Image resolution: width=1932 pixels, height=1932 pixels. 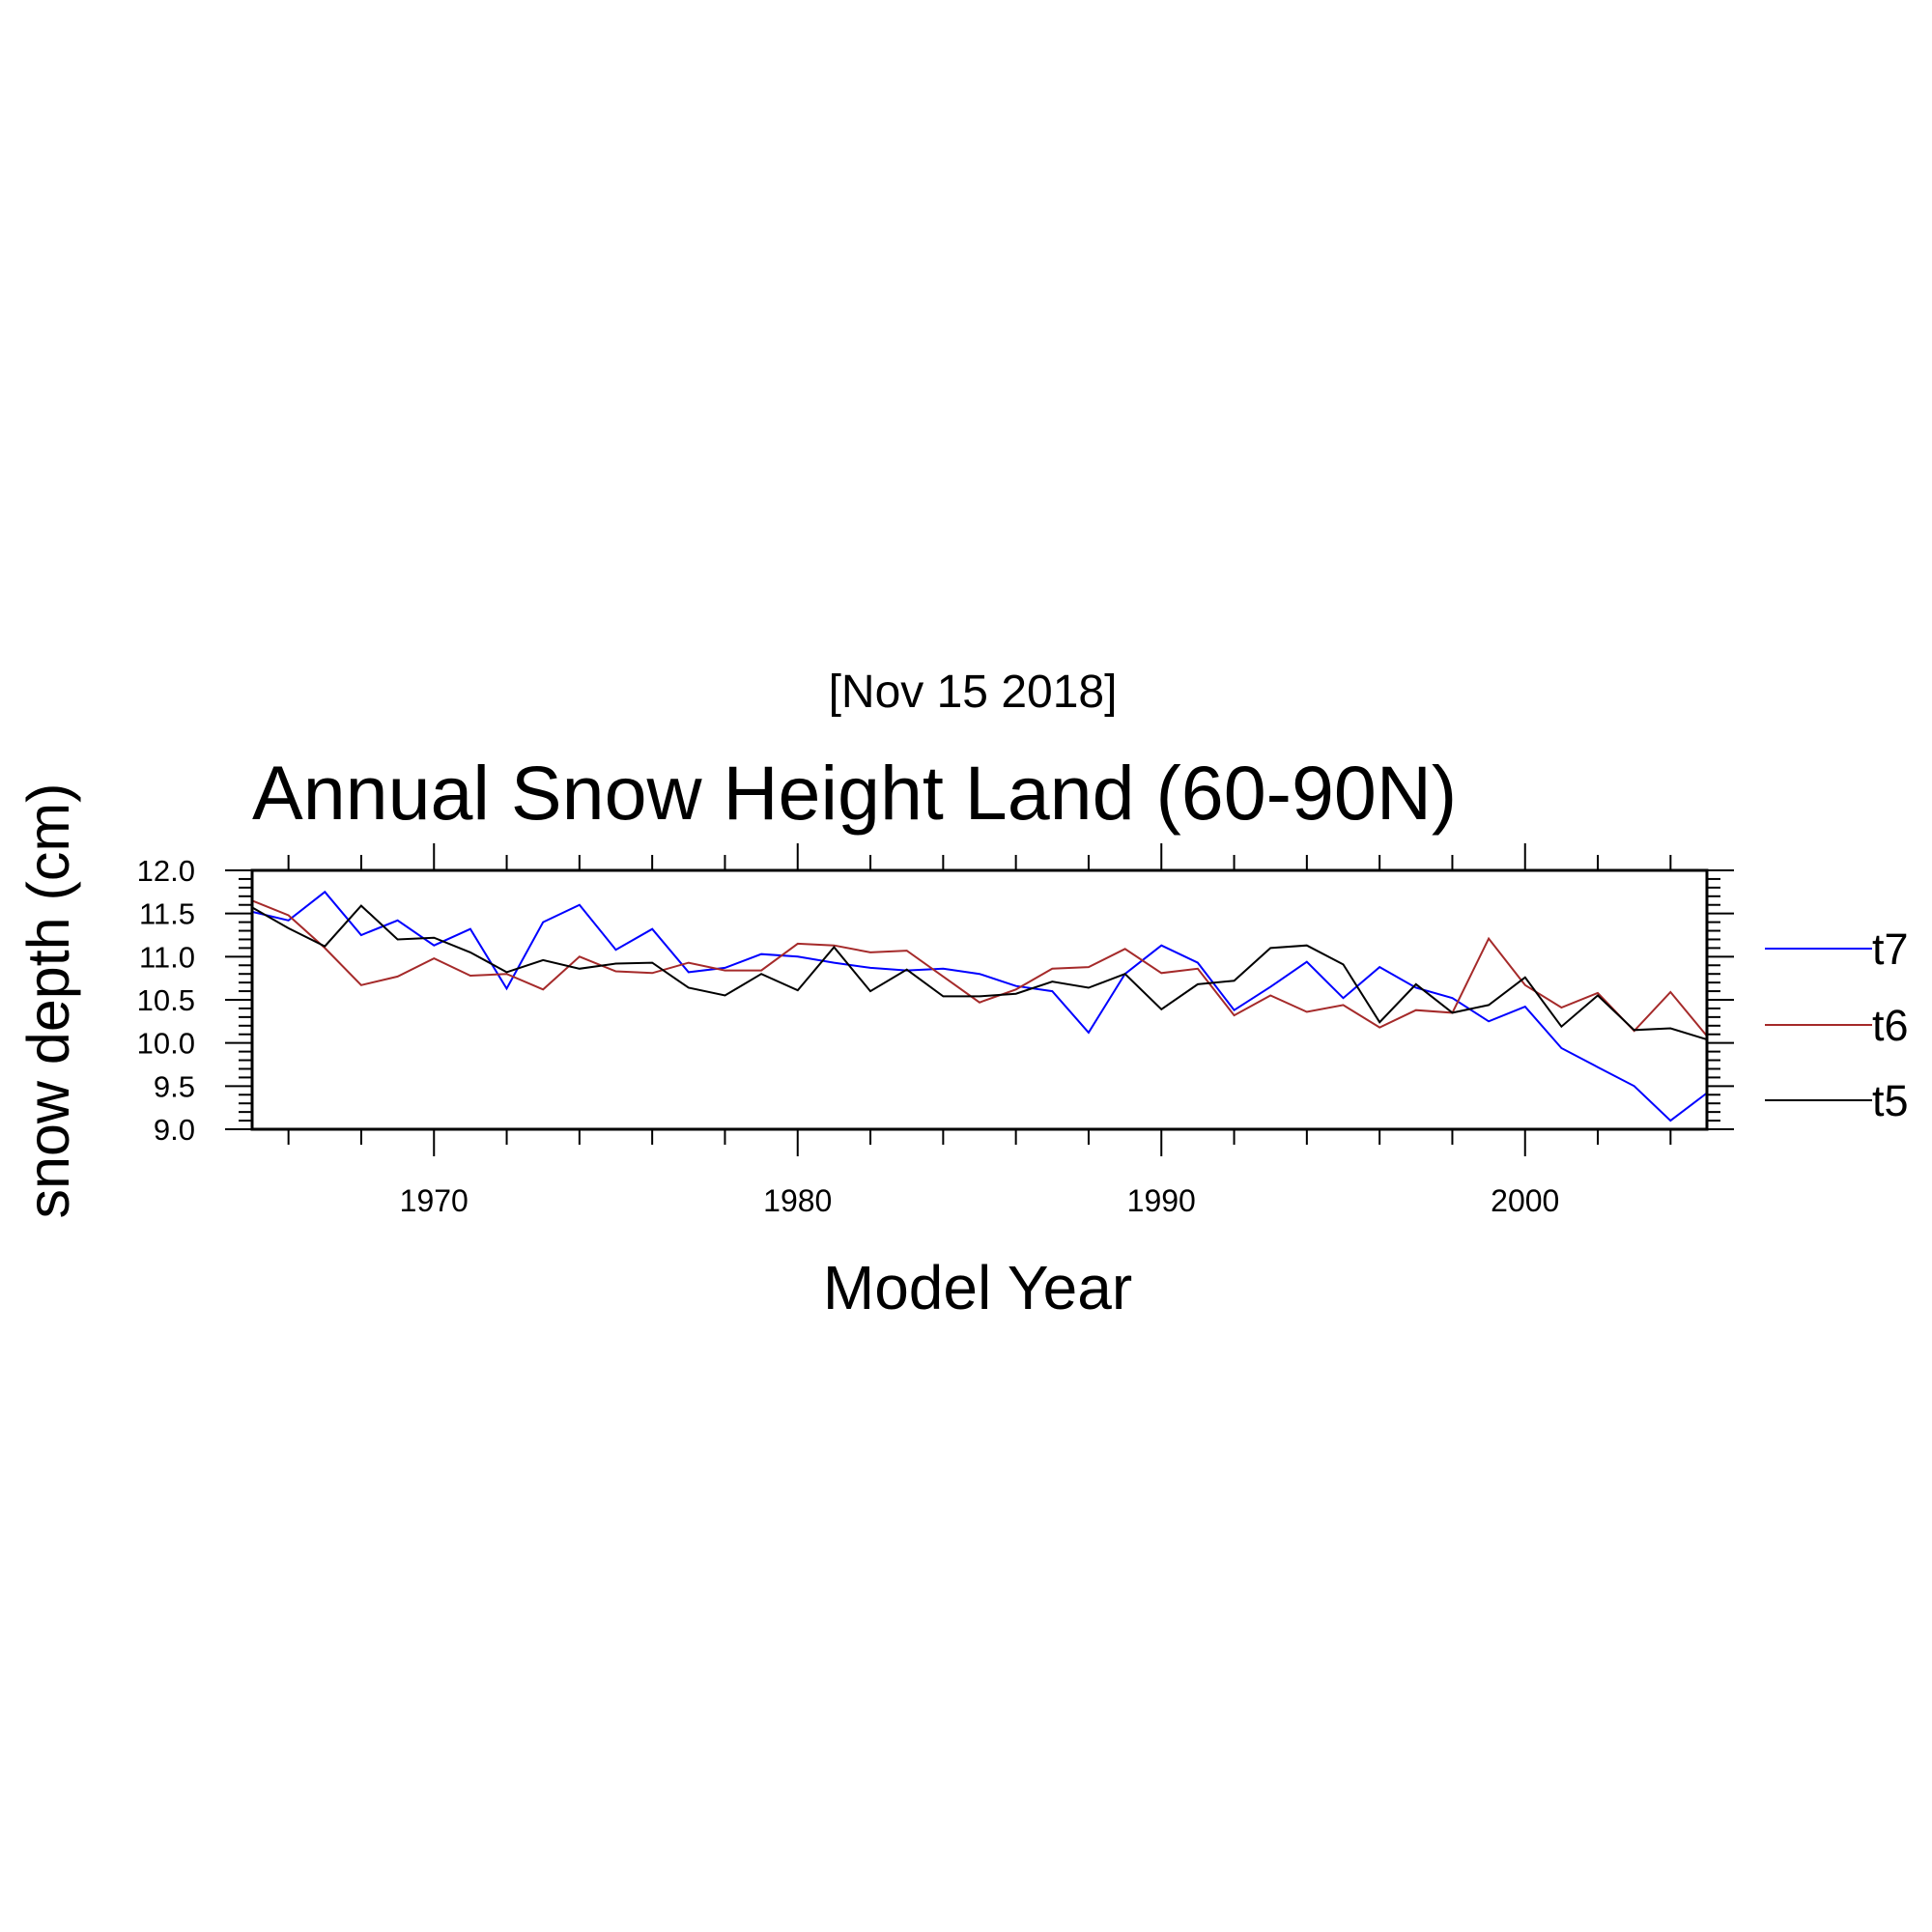 I want to click on chart-title: Annual Snow Height Land (60-90N), so click(x=854, y=793).